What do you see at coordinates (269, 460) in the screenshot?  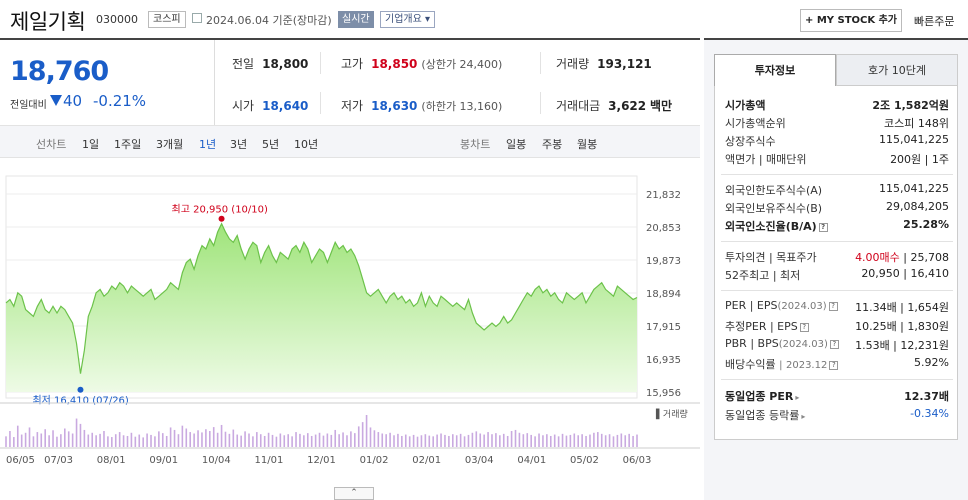 I see `x-tick-label: 11/01` at bounding box center [269, 460].